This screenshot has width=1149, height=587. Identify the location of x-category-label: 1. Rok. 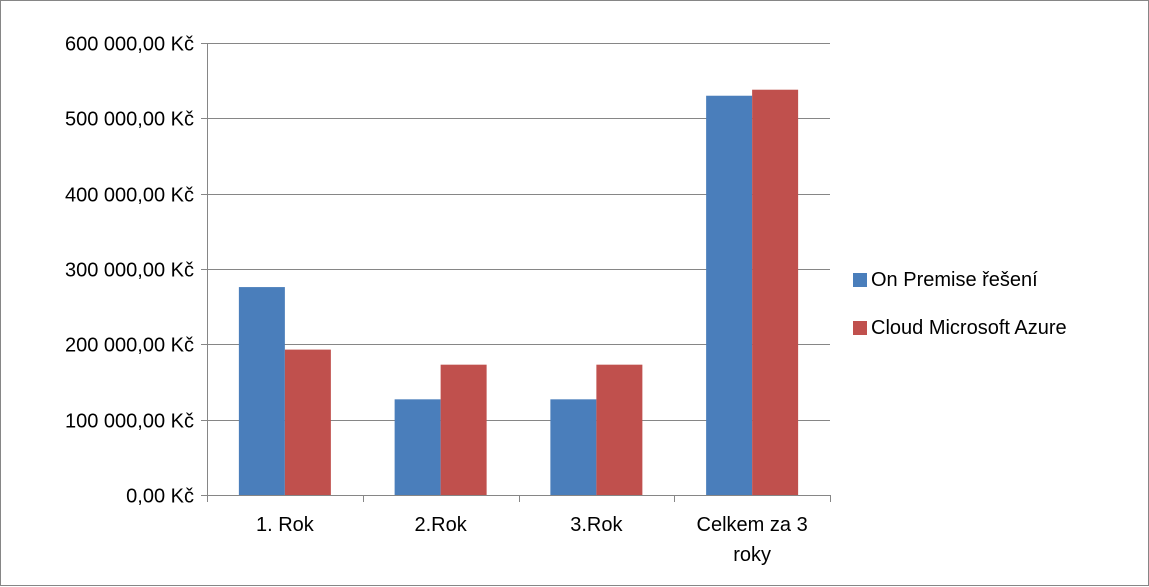
(285, 525).